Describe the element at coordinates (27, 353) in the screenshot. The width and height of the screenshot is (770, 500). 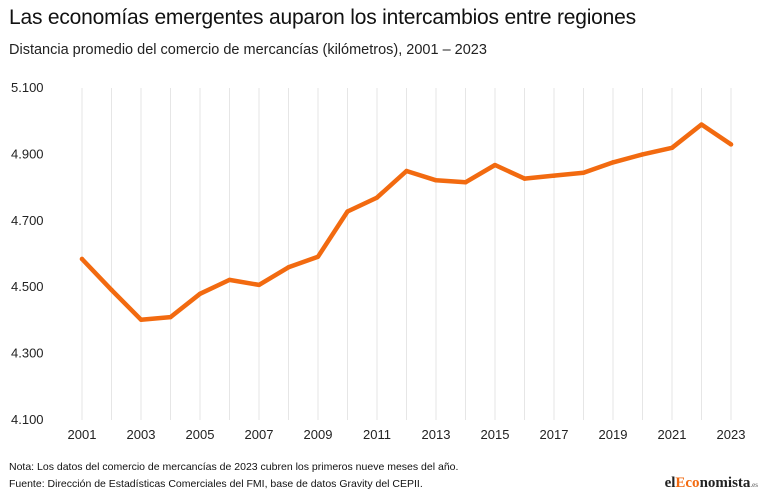
I see `y-tick-label: 4.300` at that location.